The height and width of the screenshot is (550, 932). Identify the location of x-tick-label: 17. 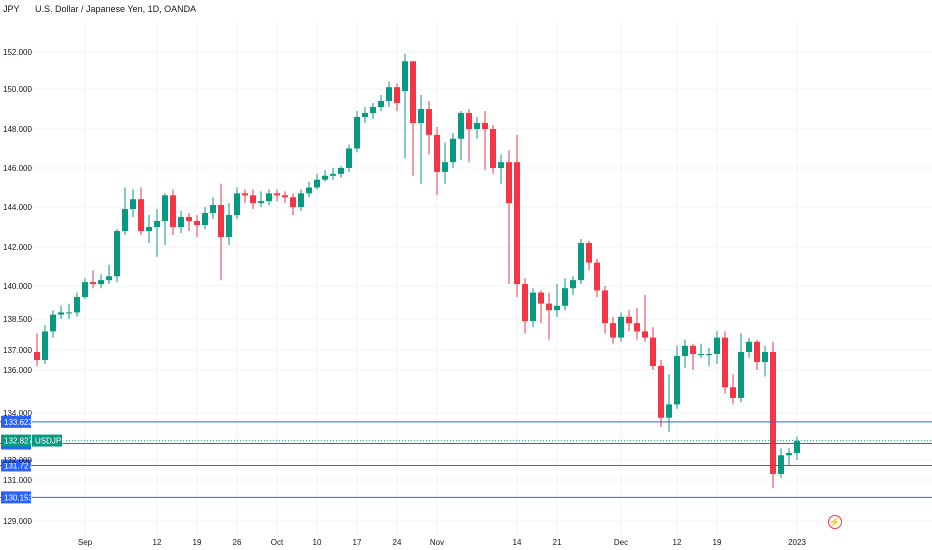
(357, 542).